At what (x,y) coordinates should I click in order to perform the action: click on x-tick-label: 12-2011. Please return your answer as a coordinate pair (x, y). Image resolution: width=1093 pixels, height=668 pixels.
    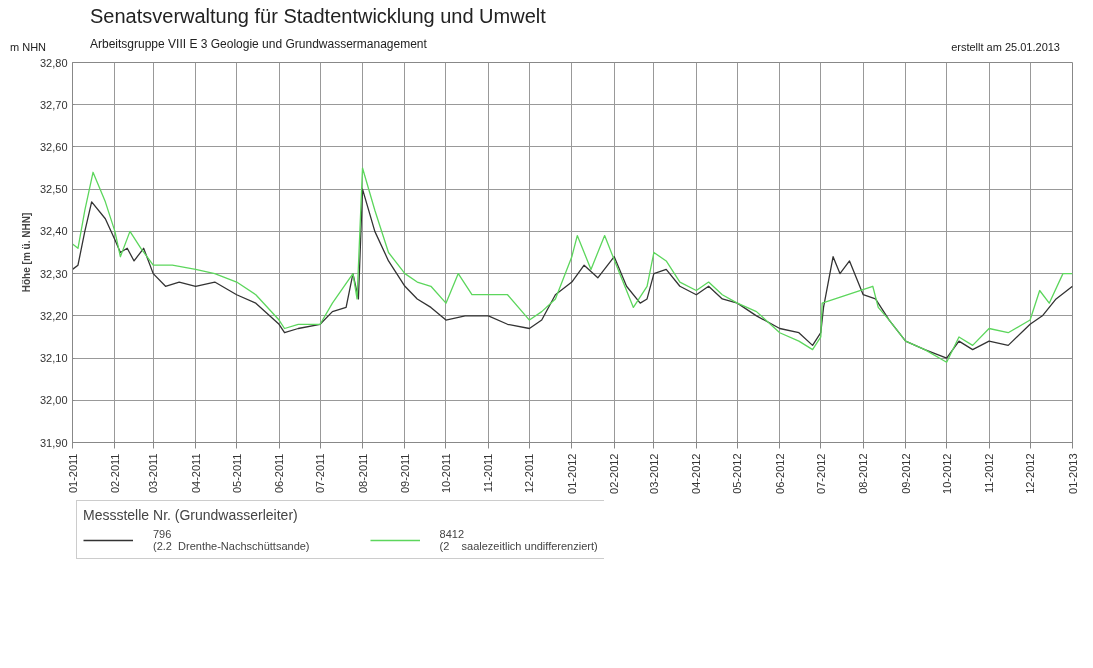
    Looking at the image, I should click on (529, 473).